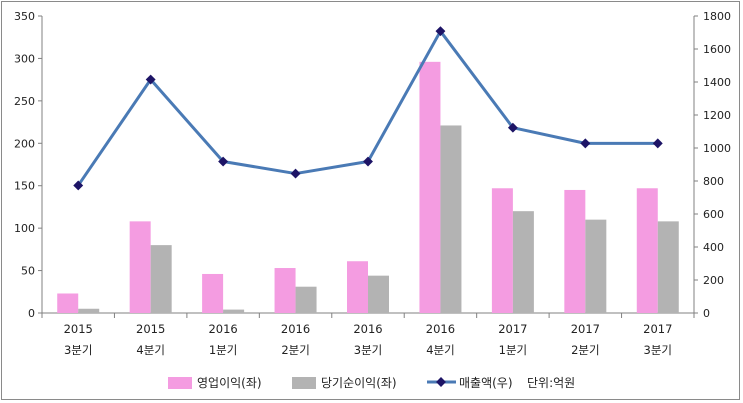 This screenshot has height=403, width=743. What do you see at coordinates (28, 271) in the screenshot?
I see `left-axis-tick-label: 50` at bounding box center [28, 271].